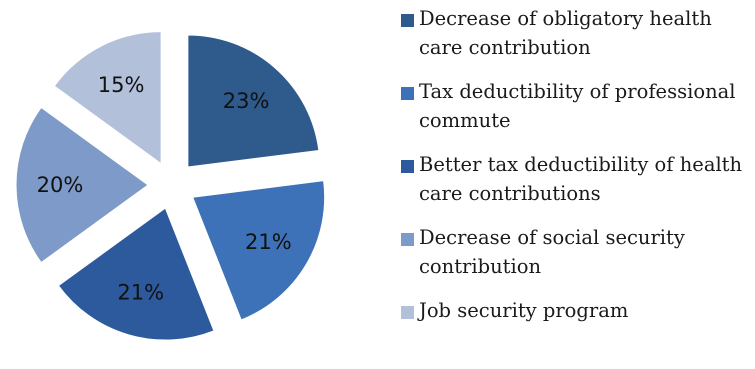  What do you see at coordinates (524, 310) in the screenshot?
I see `legend-label: Job security program` at bounding box center [524, 310].